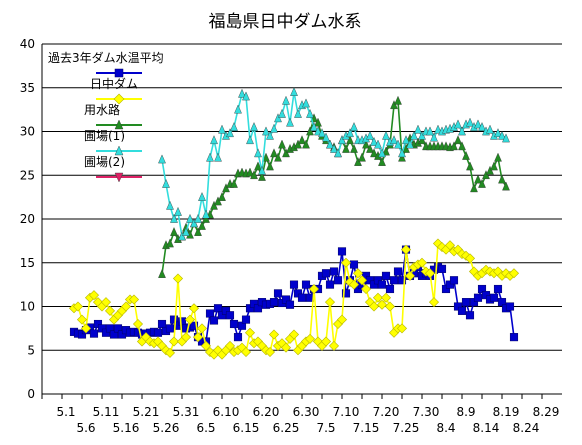  I want to click on x-tick-label: 6.30, so click(306, 412).